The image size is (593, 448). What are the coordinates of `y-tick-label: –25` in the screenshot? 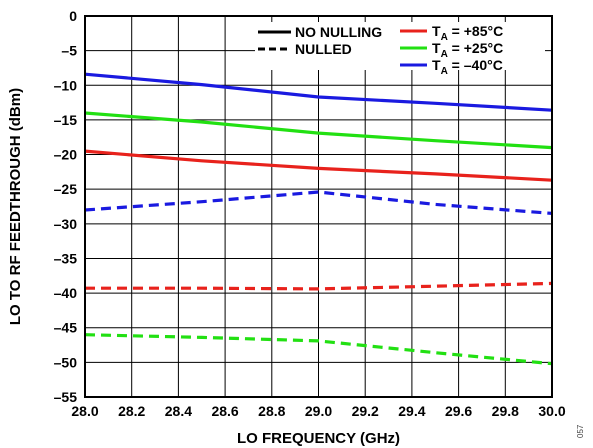 It's located at (66, 189).